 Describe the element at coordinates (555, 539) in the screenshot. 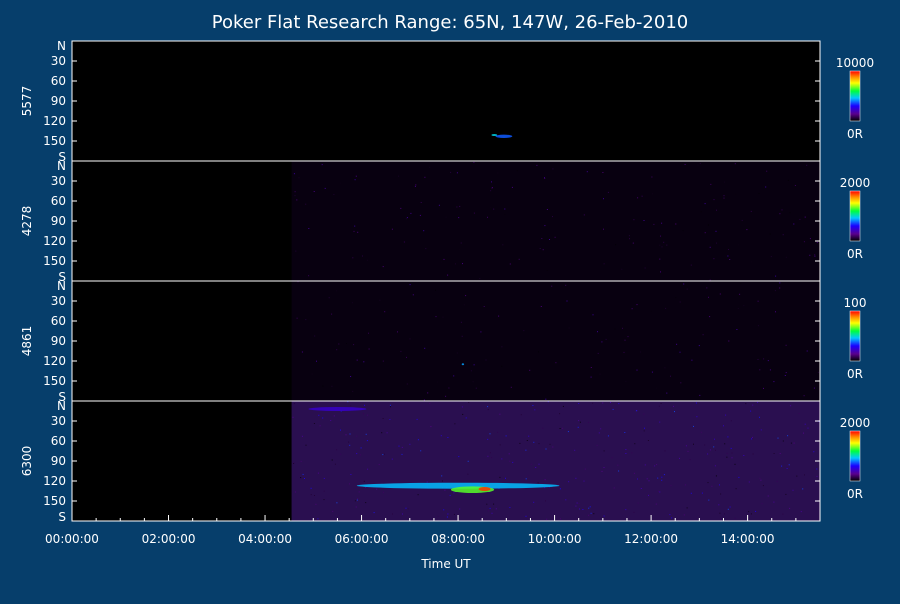

I see `x-tick-label: 10:00:00` at that location.